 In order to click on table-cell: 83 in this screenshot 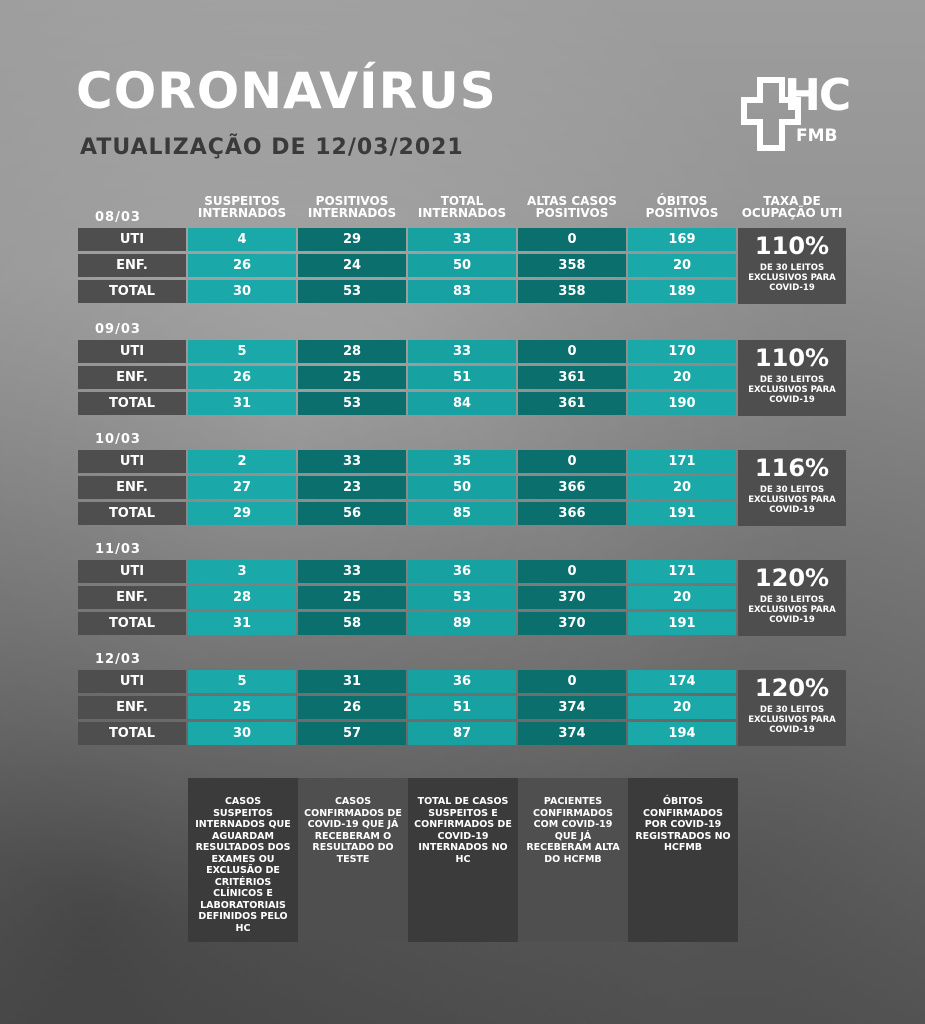, I will do `click(462, 291)`.